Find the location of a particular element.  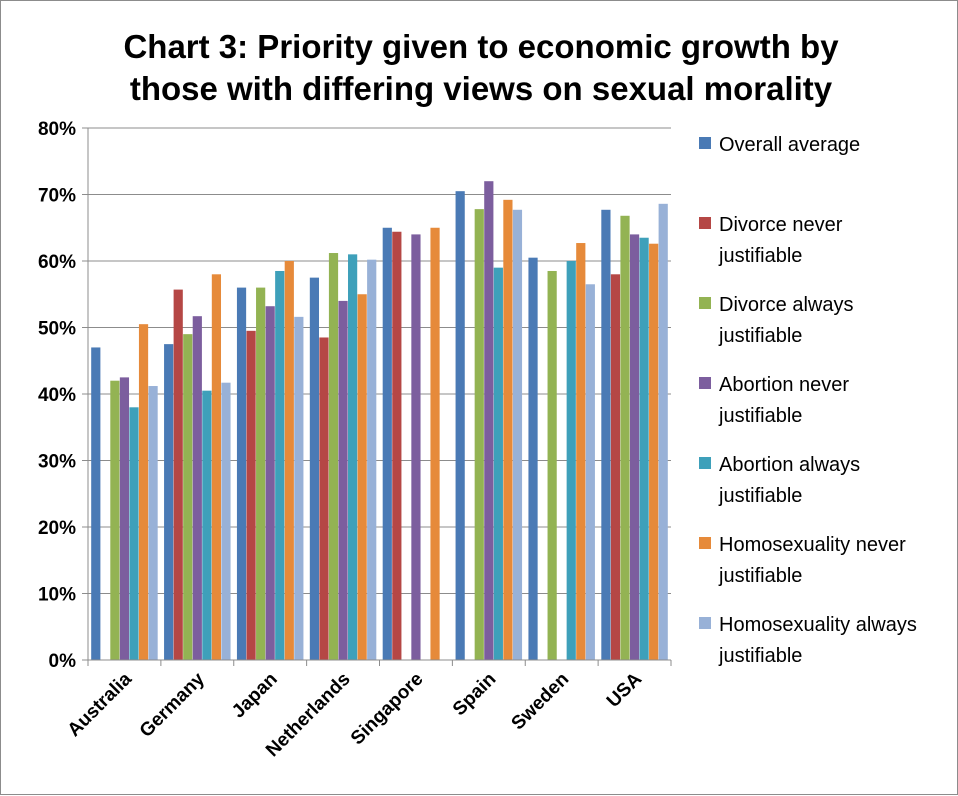

x-tick-label: Japan is located at coordinates (255, 696).